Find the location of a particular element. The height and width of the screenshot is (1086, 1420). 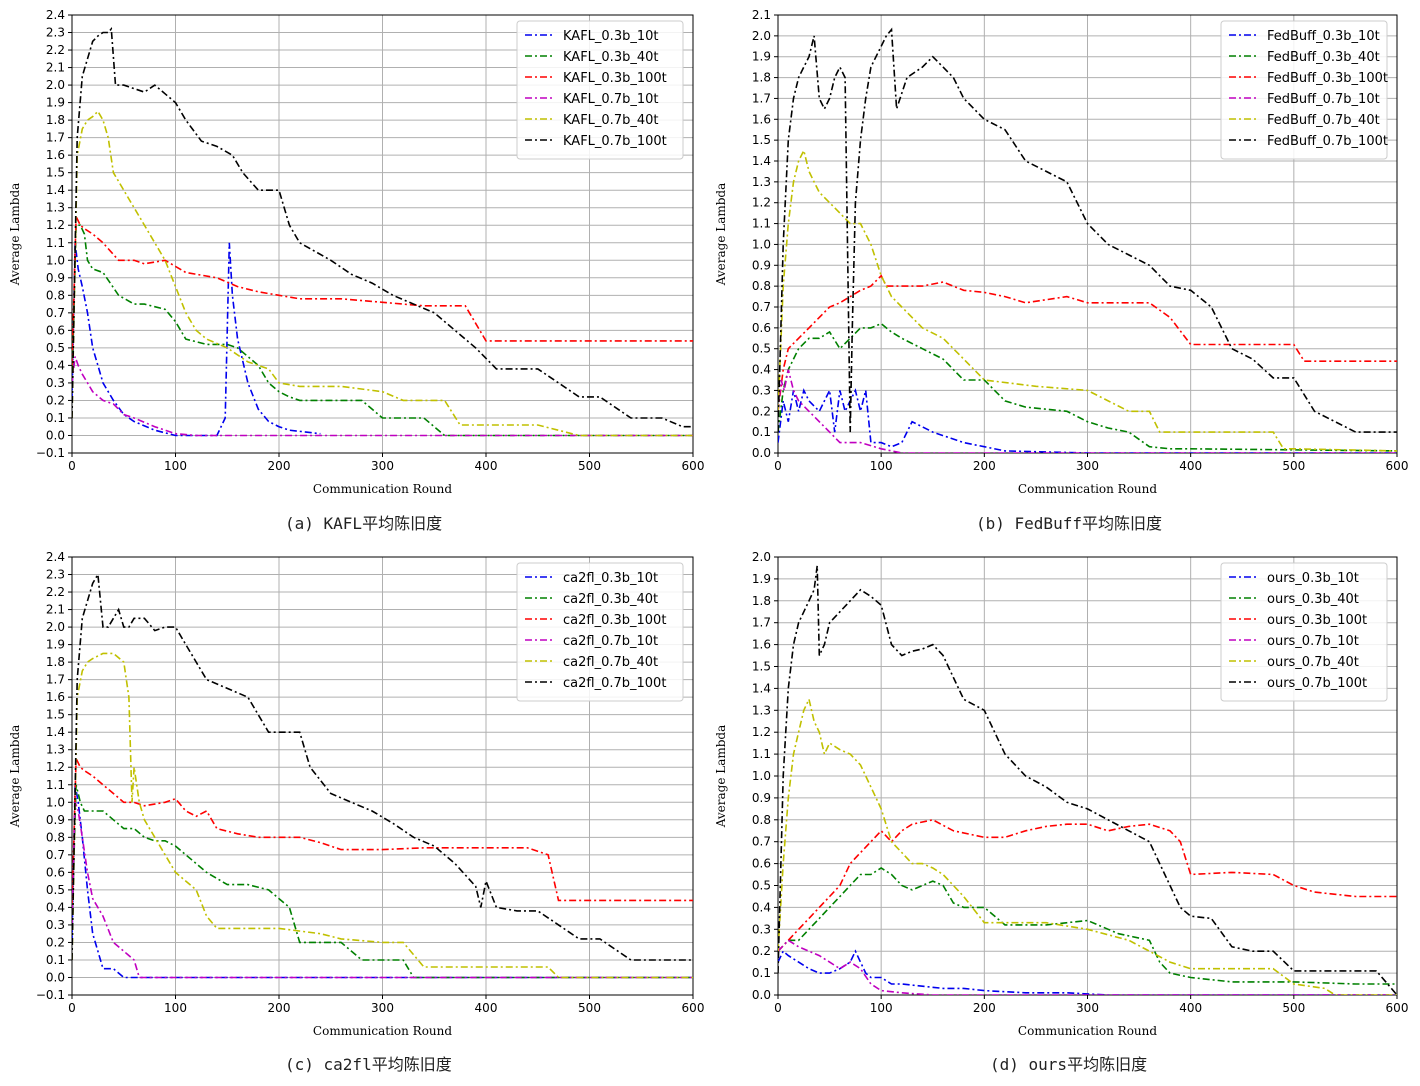

ytick-label-d-6: 0.6 is located at coordinates (761, 864).